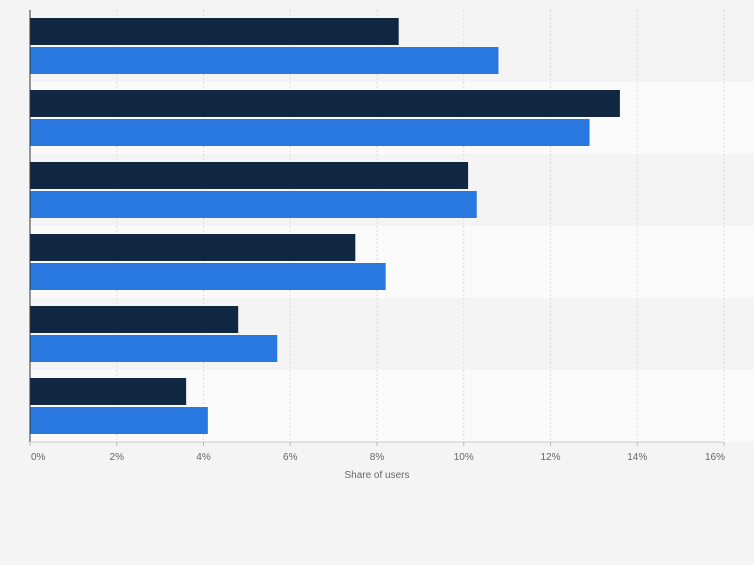 The width and height of the screenshot is (754, 565). I want to click on x-tick-label: 10%, so click(464, 457).